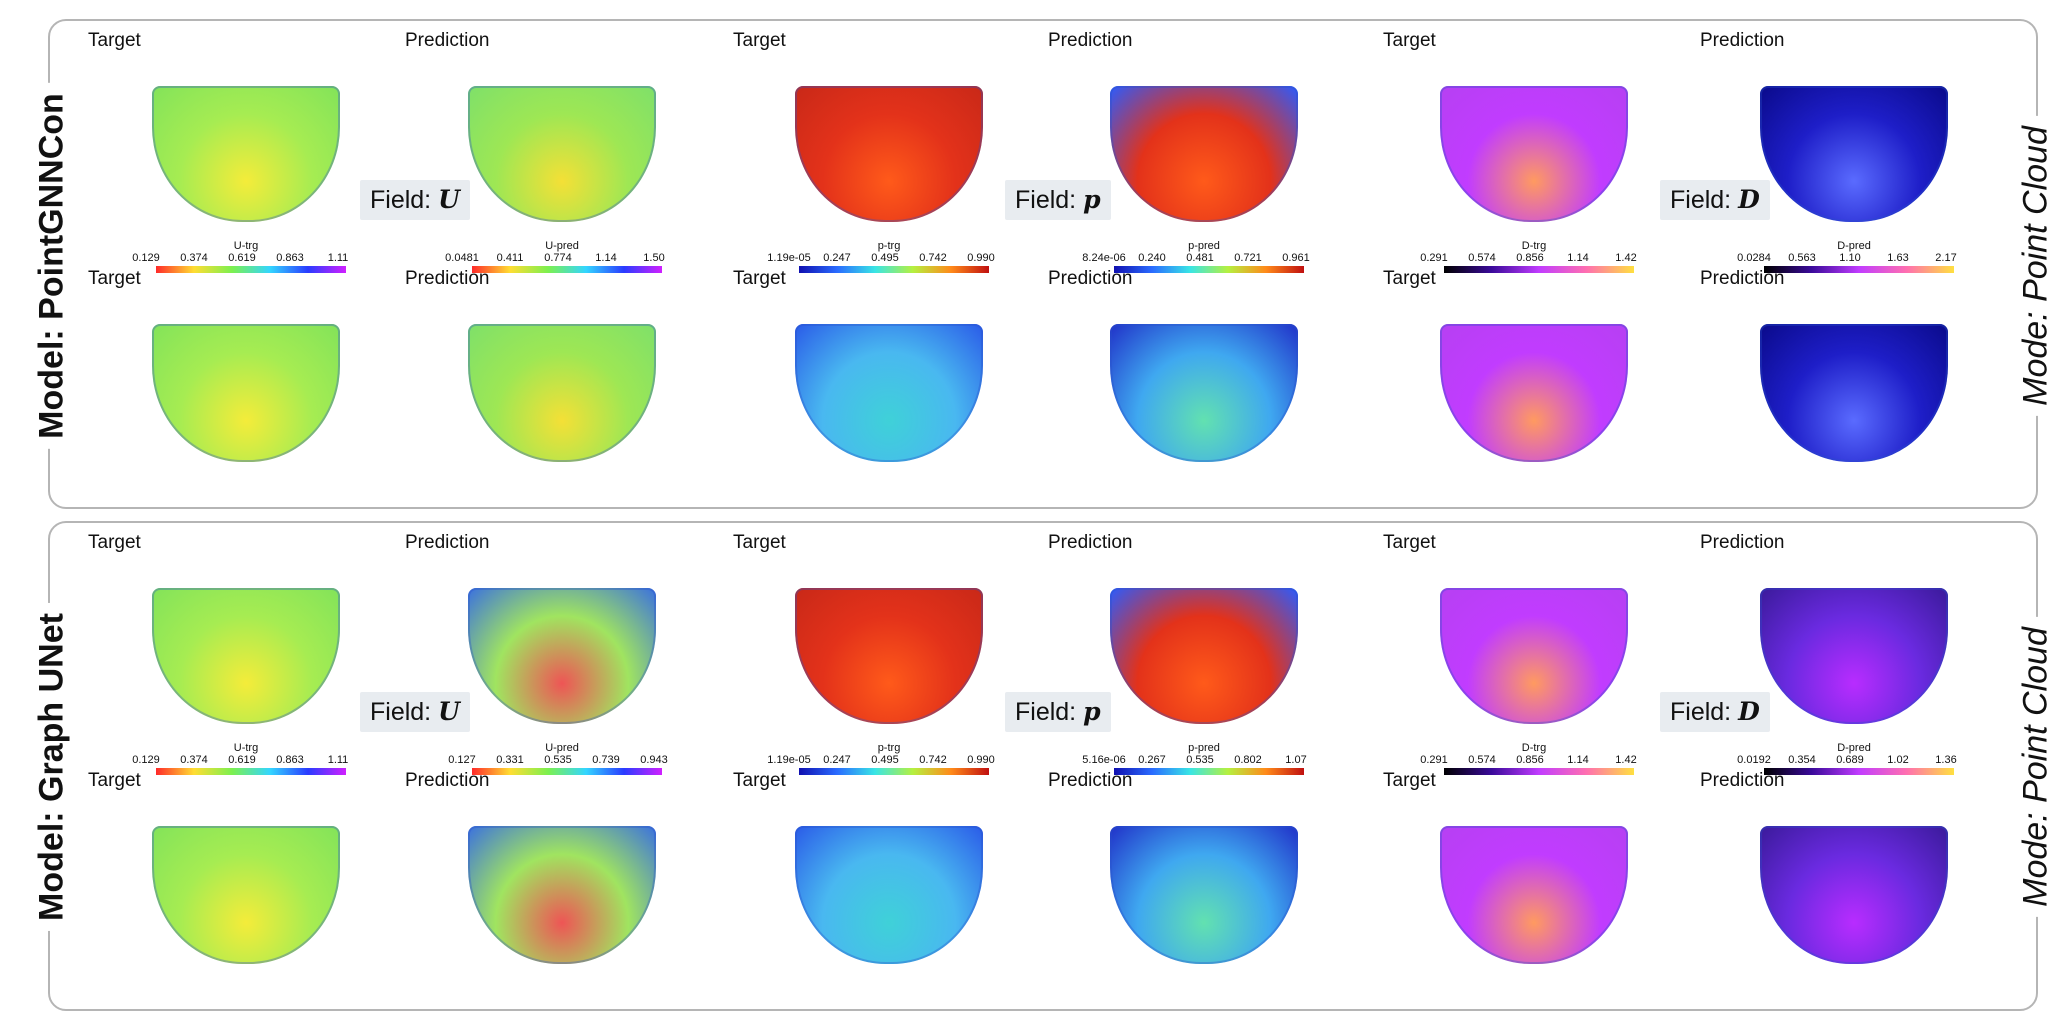  What do you see at coordinates (1296, 760) in the screenshot?
I see `colorbar-tick: 1.07` at bounding box center [1296, 760].